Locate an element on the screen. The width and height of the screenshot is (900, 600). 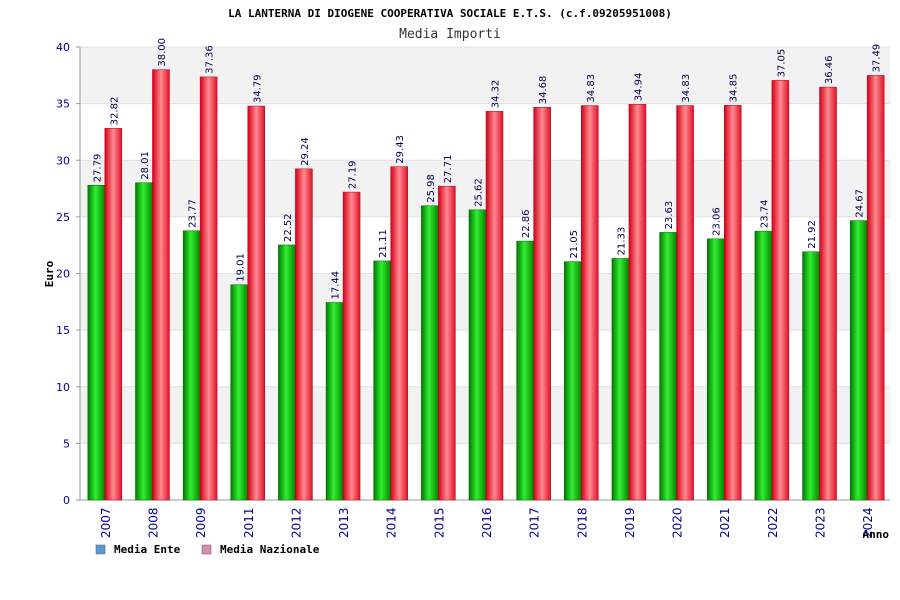
value-label-media-ente-2019: 21.33 is located at coordinates (621, 241).